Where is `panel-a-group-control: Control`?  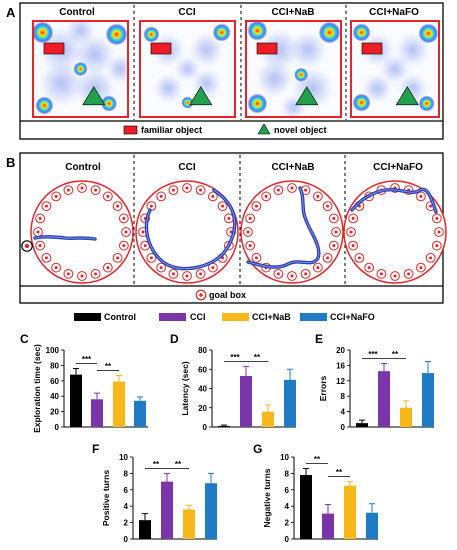
panel-a-group-control: Control is located at coordinates (77, 12).